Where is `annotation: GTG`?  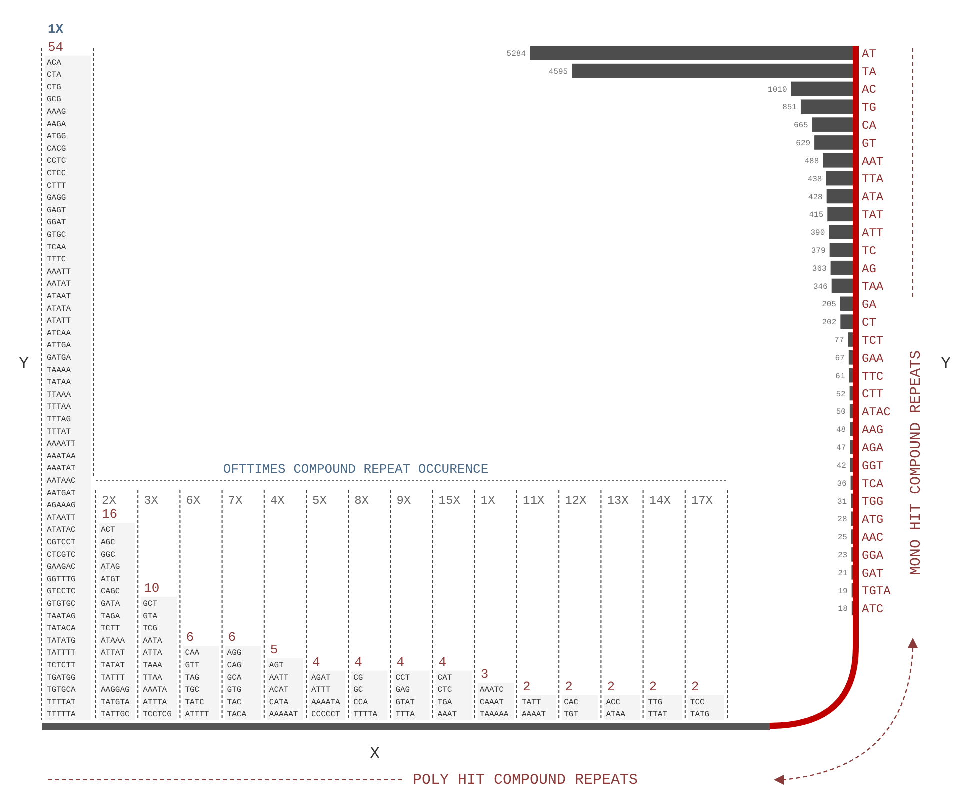
annotation: GTG is located at coordinates (234, 691).